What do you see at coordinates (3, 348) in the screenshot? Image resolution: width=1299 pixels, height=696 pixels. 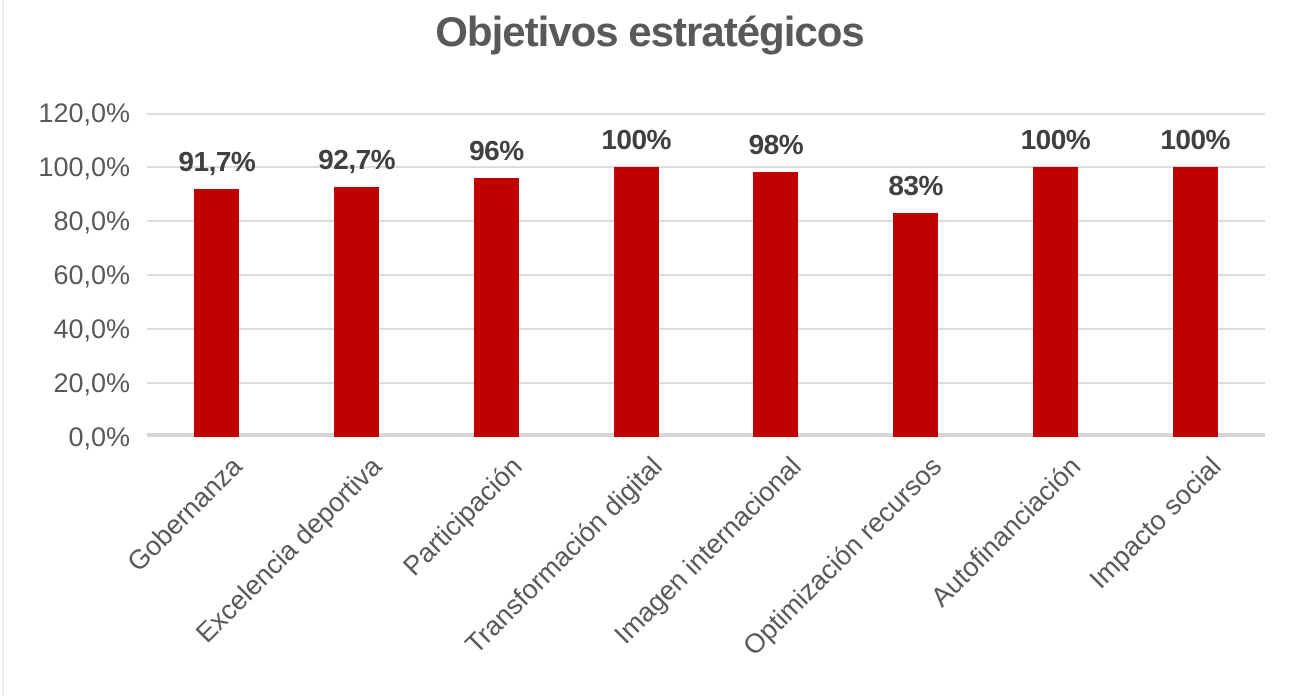 I see `left-edge-line` at bounding box center [3, 348].